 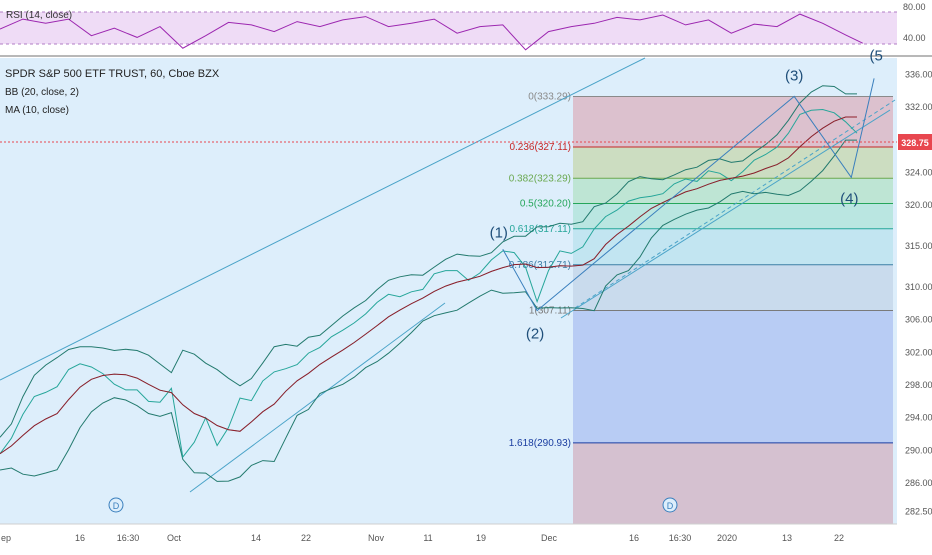 I want to click on legend-symbol: SPDR S&P 500 ETF TRUST, 60, Cboe BZX, so click(x=112, y=74).